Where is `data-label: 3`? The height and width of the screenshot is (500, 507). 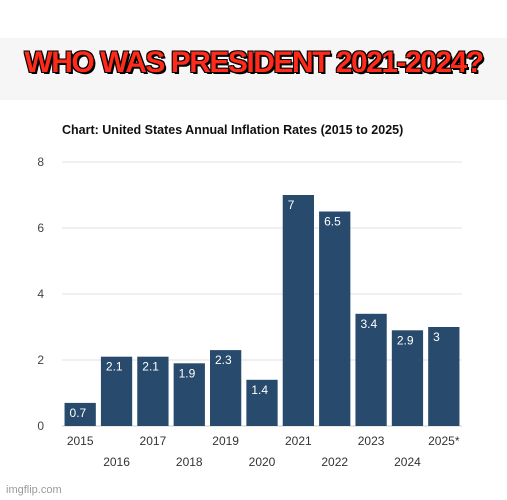
data-label: 3 is located at coordinates (436, 337).